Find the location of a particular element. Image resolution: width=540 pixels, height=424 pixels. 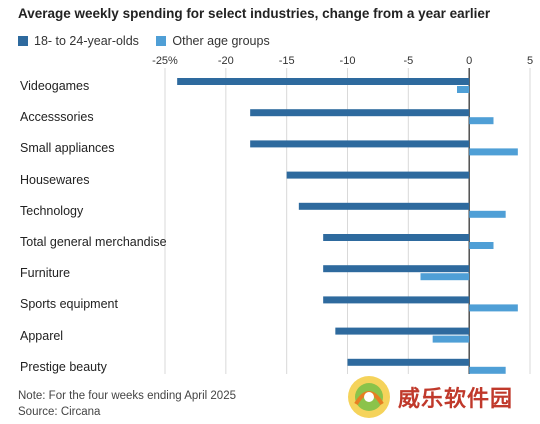

category-label: Technology is located at coordinates (52, 210).